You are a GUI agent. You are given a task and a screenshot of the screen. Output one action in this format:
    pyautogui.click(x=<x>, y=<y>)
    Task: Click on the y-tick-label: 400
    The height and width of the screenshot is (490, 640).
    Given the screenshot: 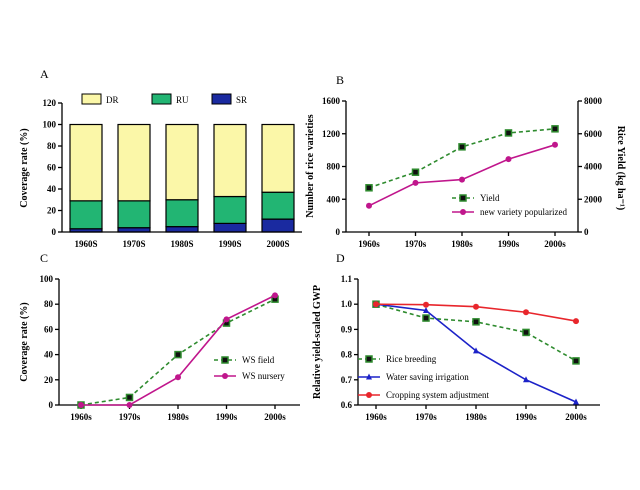 What is the action you would take?
    pyautogui.click(x=334, y=199)
    